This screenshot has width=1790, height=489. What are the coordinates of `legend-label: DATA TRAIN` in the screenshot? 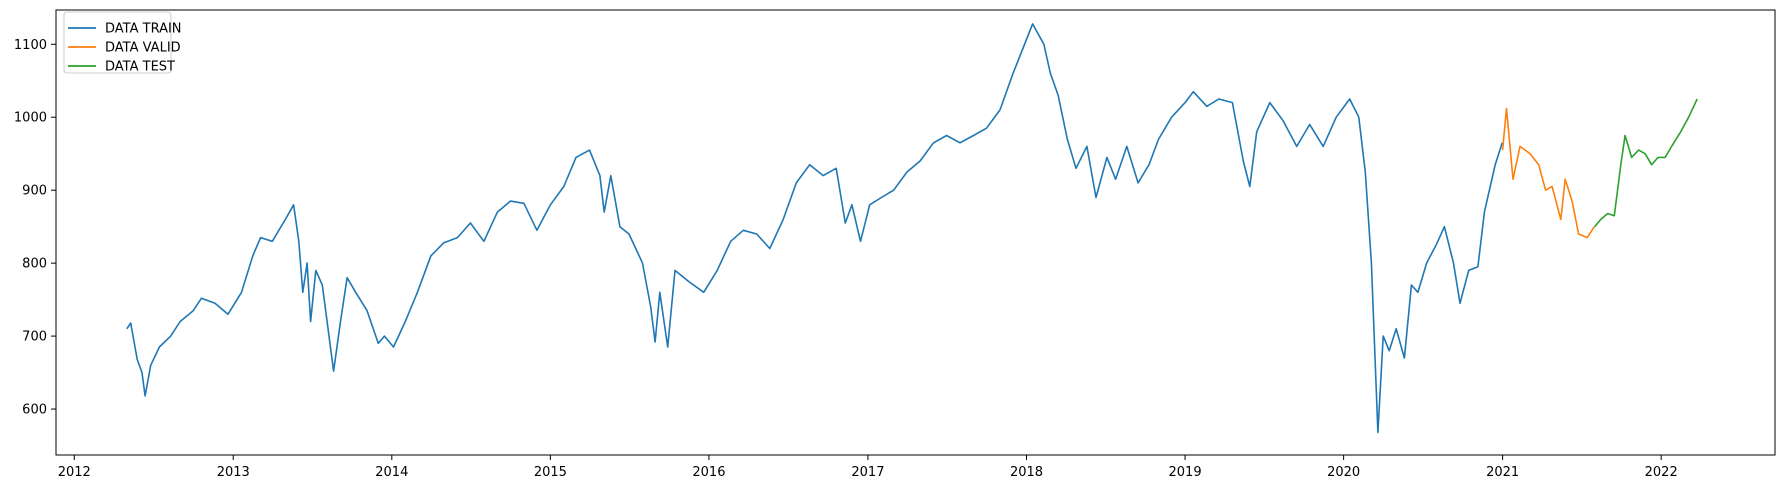 It's located at (143, 29).